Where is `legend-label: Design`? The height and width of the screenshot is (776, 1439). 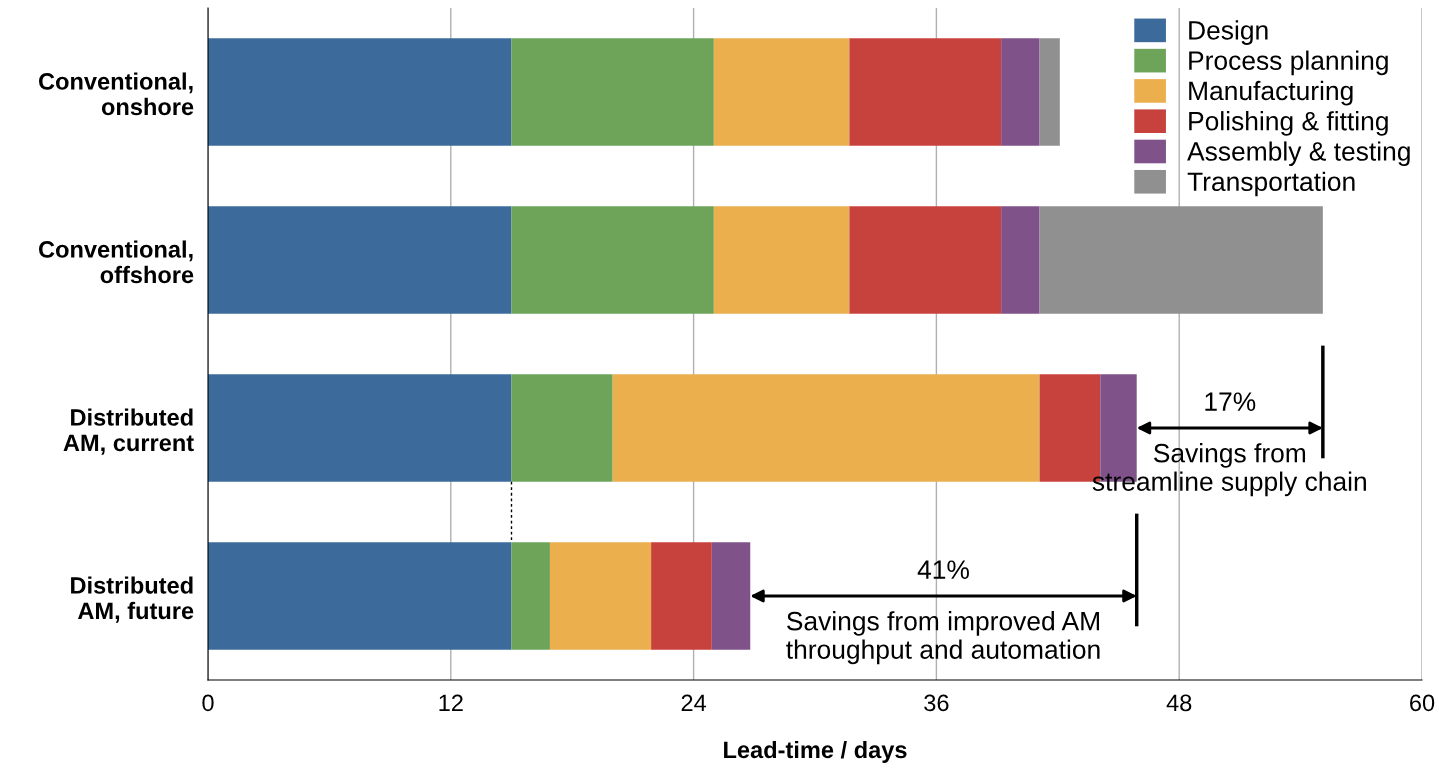 legend-label: Design is located at coordinates (1228, 32).